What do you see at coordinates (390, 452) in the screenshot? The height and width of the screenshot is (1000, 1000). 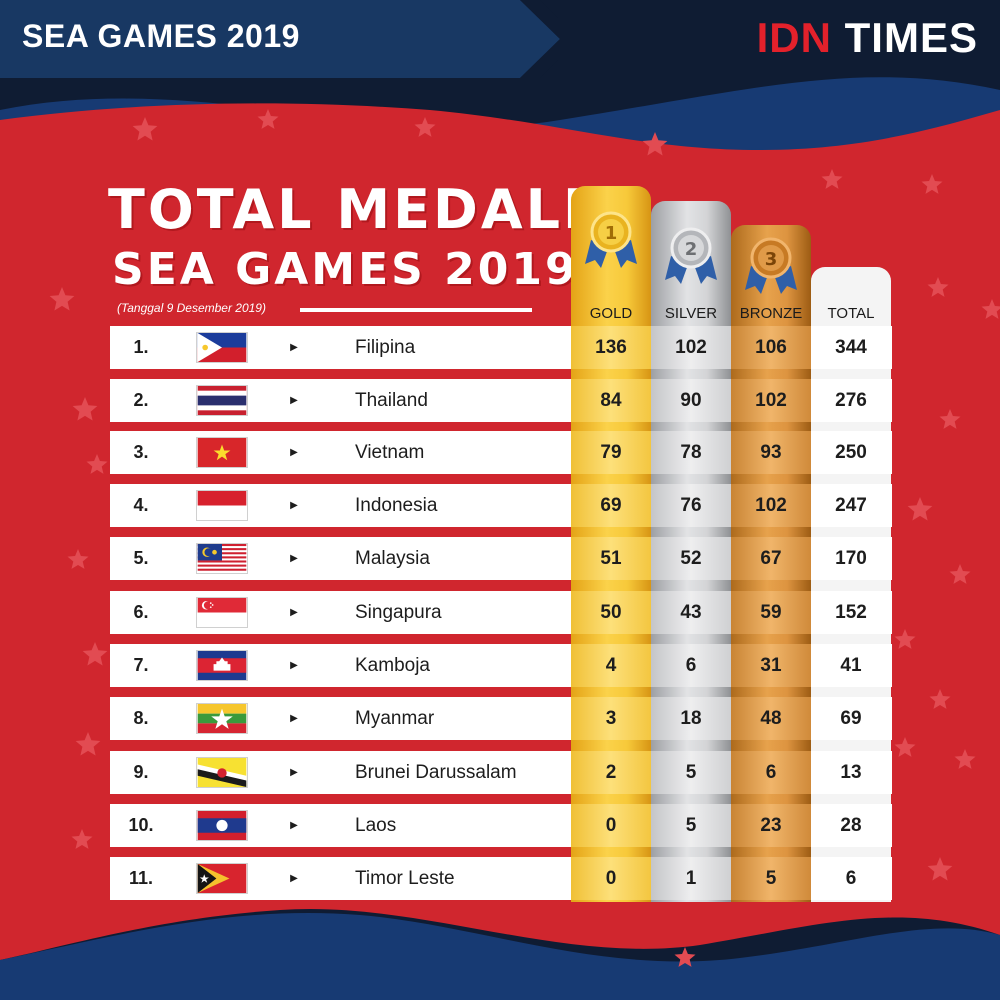 I see `country-name: Vietnam` at bounding box center [390, 452].